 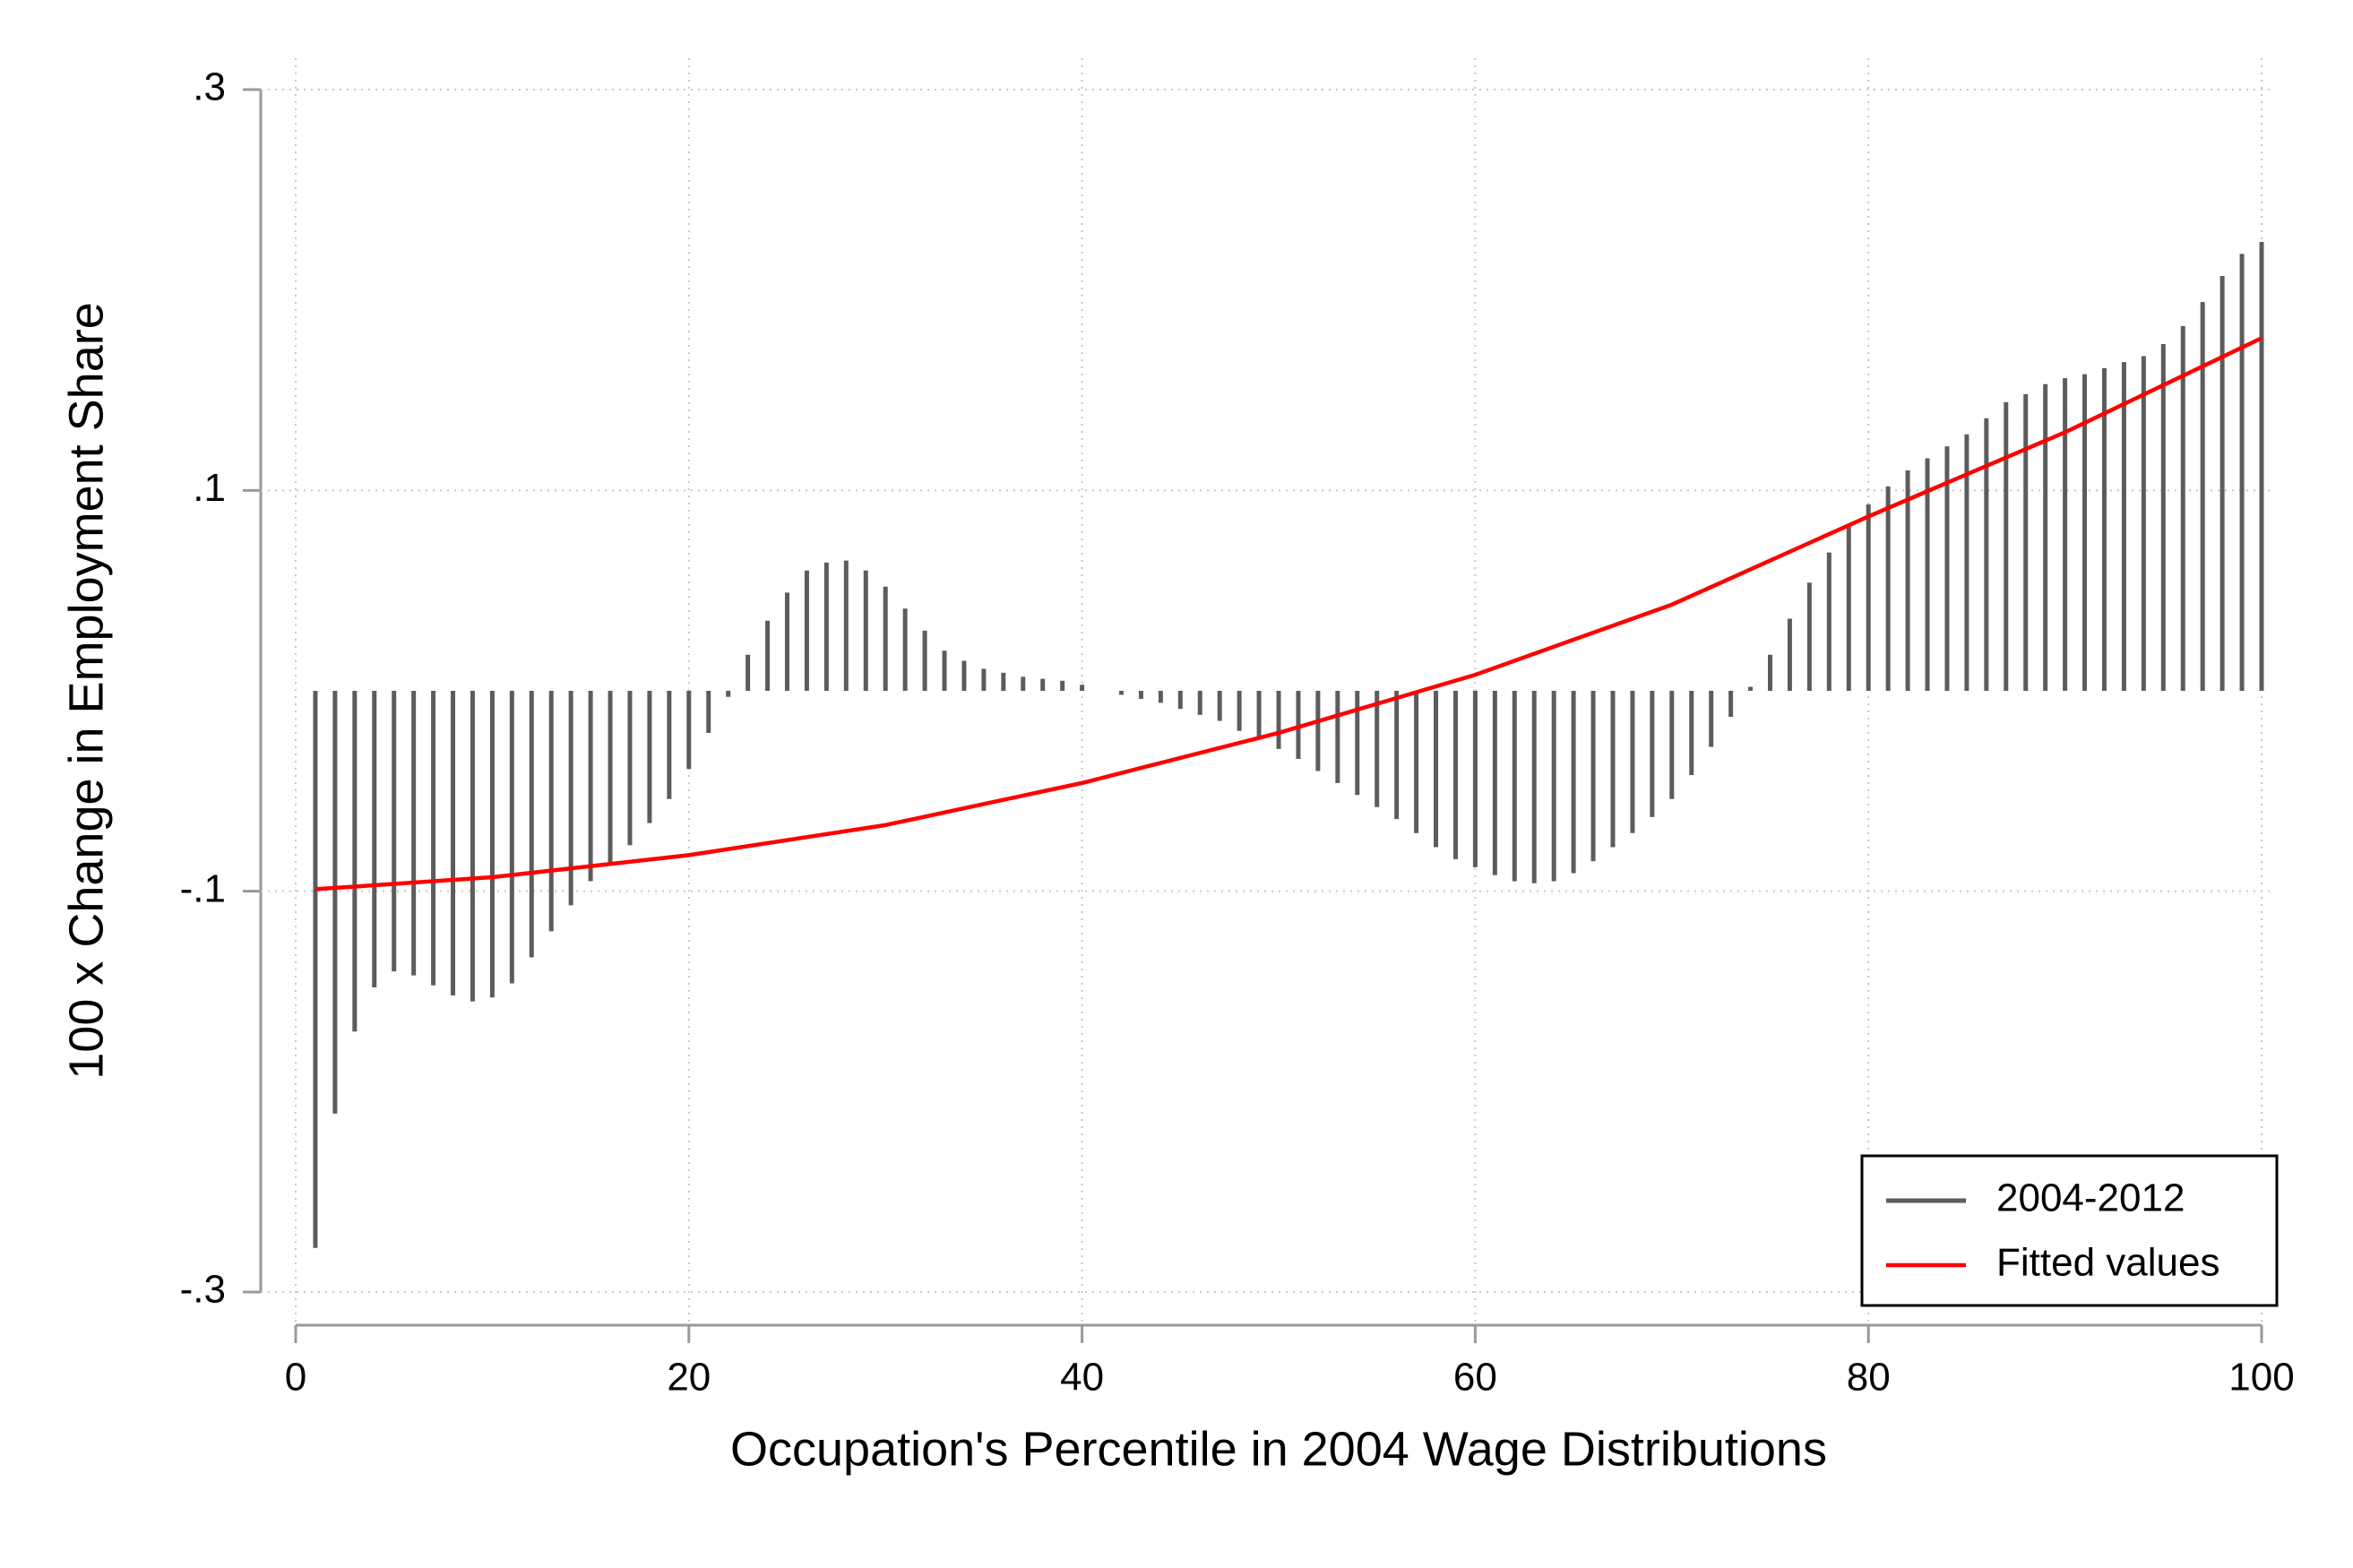 I want to click on x-tick-label: 40, so click(x=1082, y=1378).